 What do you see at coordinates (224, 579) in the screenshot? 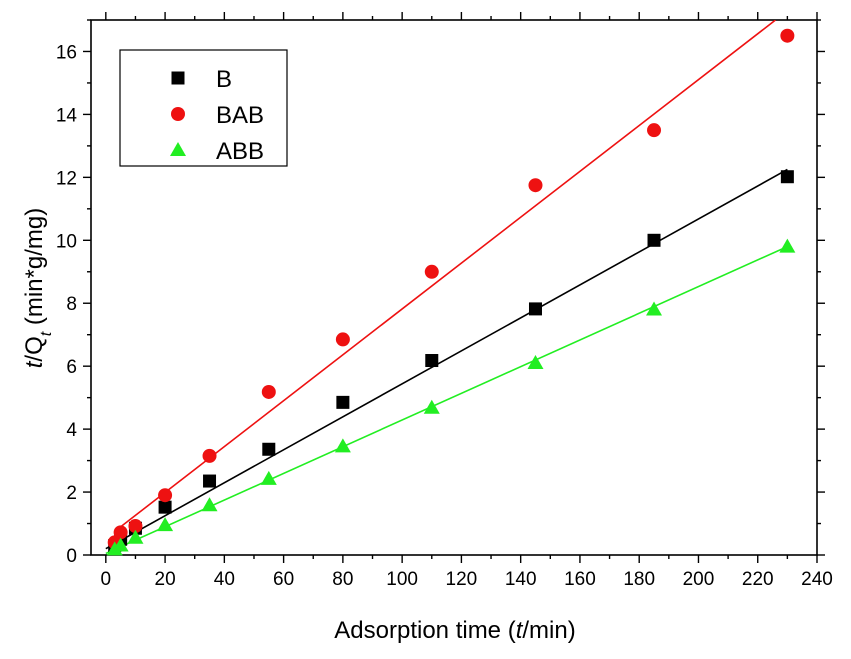
I see `x-tick-label: 40` at bounding box center [224, 579].